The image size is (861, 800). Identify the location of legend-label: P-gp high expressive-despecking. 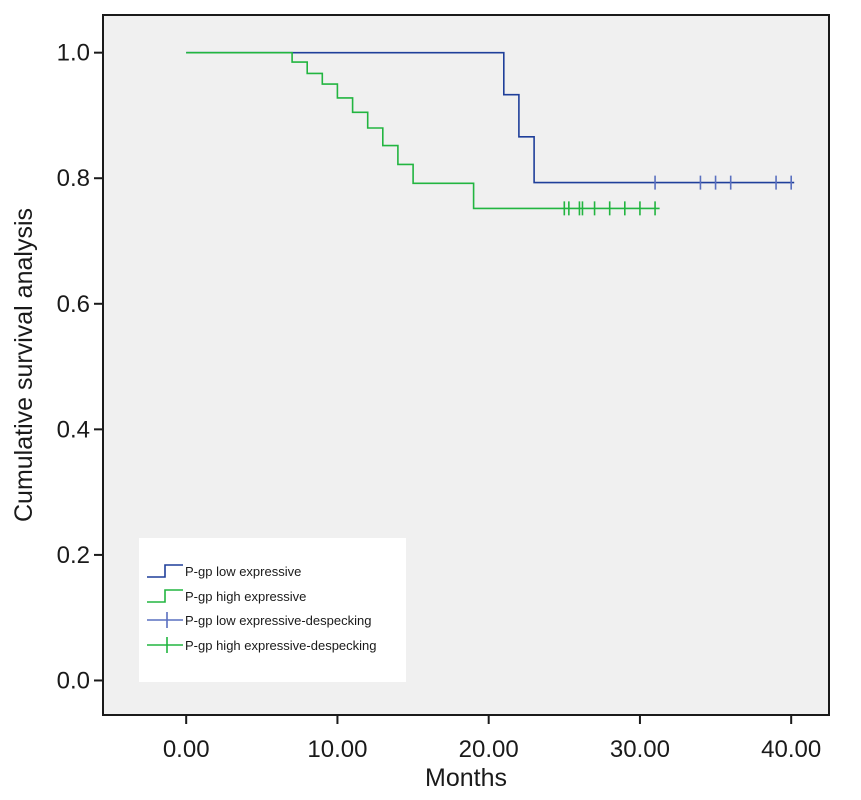
(281, 645).